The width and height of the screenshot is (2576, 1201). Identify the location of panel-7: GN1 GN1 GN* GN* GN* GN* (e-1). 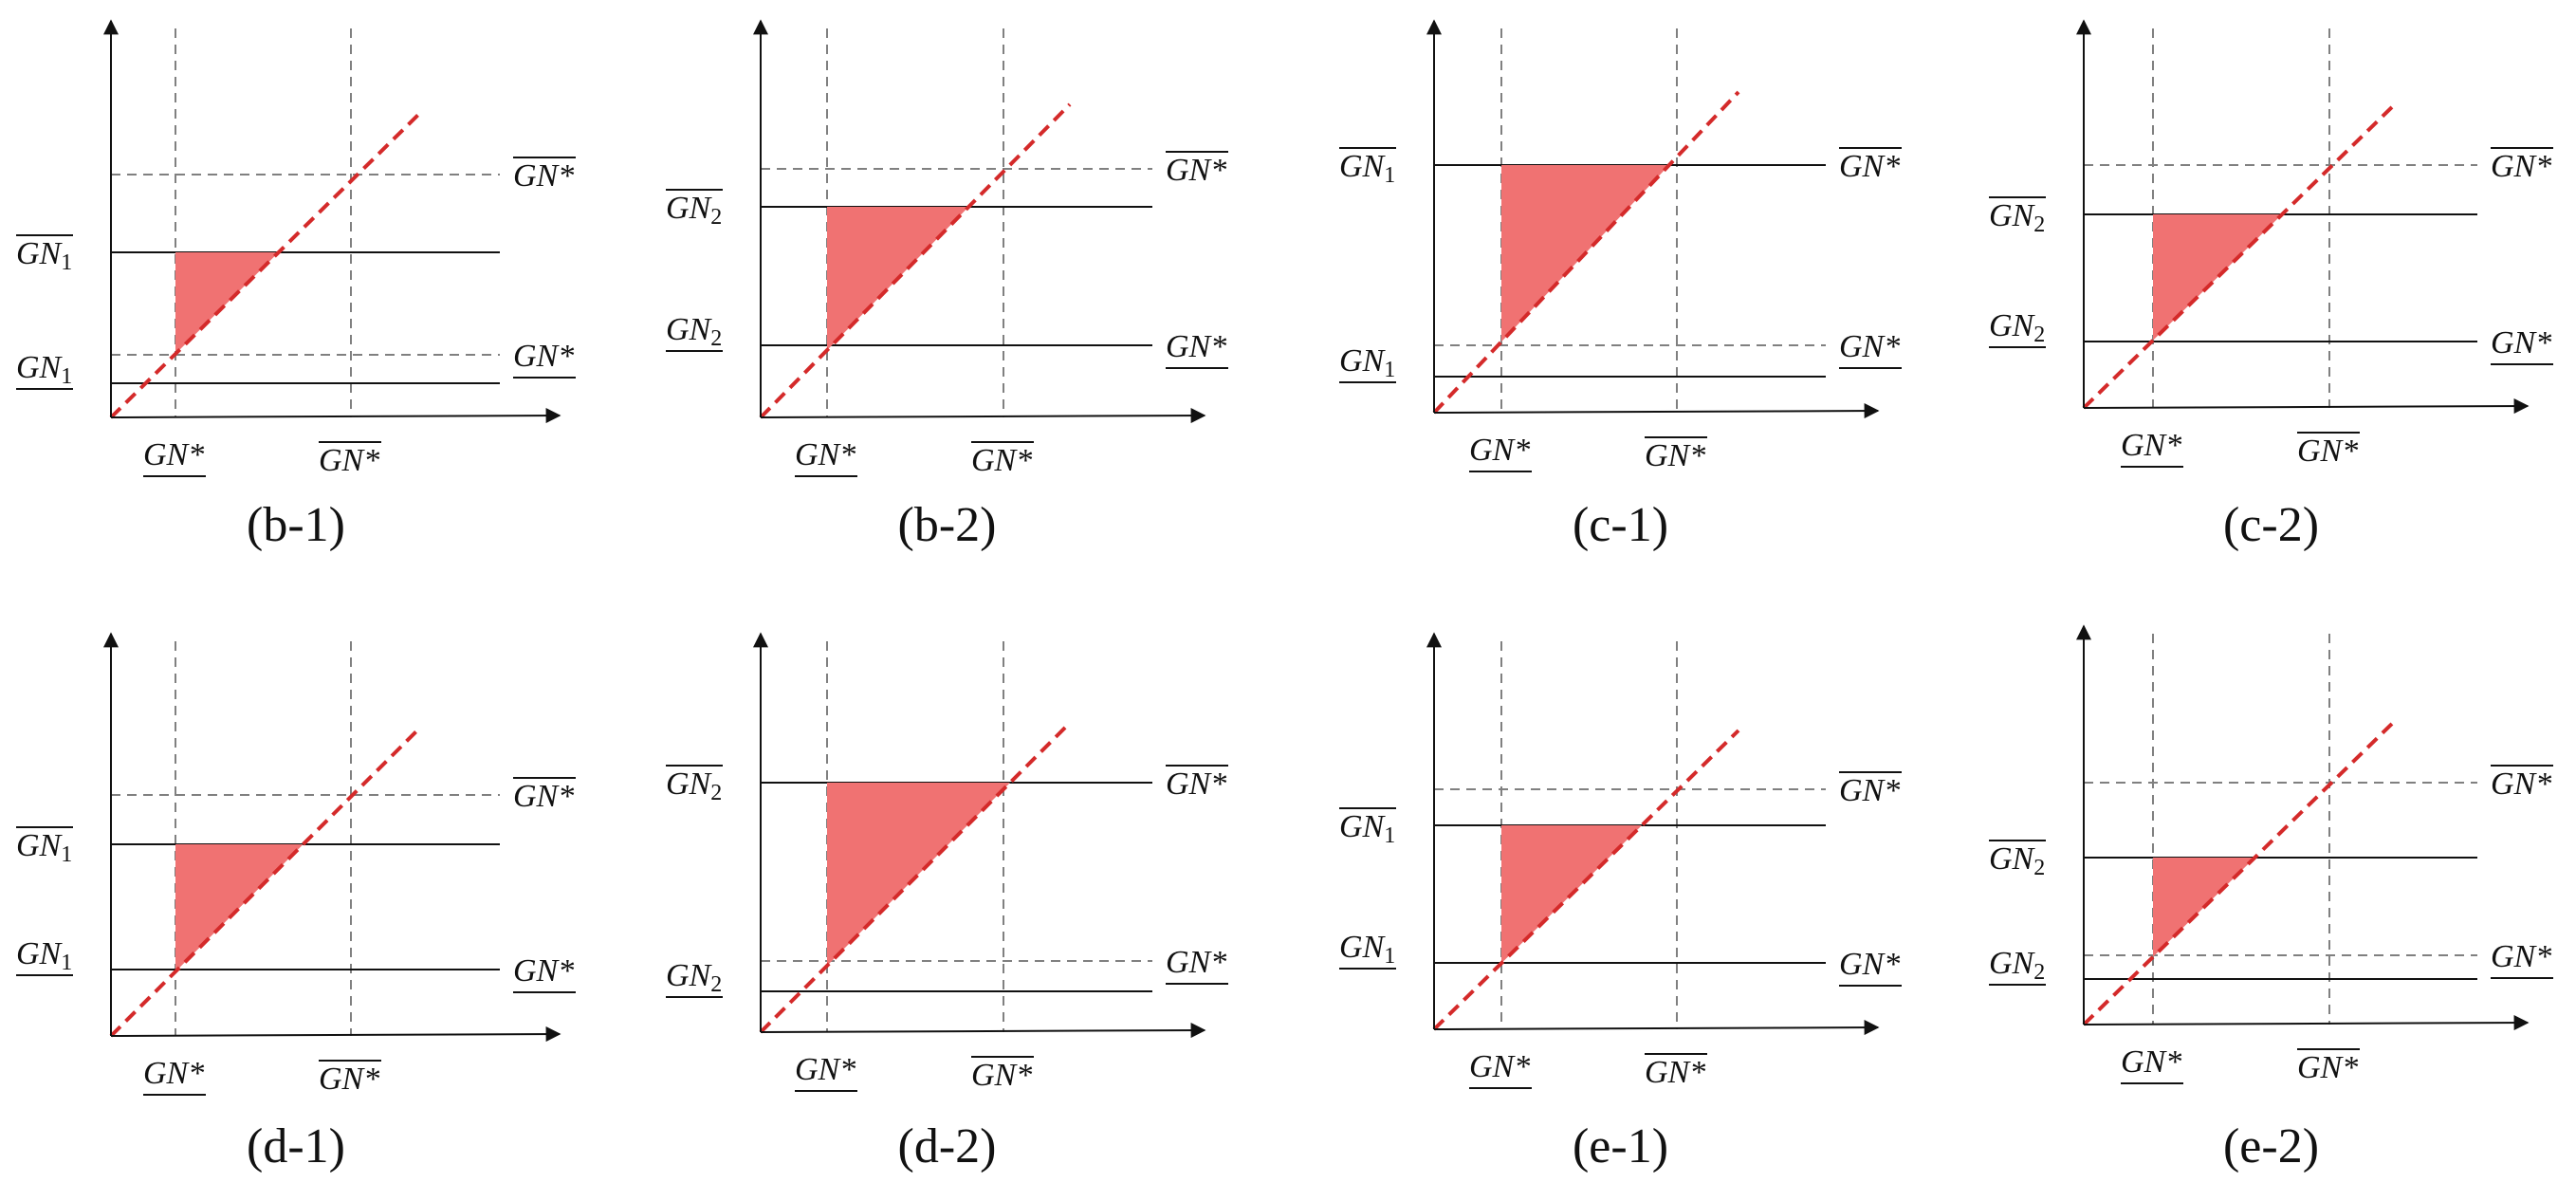
(1620, 903).